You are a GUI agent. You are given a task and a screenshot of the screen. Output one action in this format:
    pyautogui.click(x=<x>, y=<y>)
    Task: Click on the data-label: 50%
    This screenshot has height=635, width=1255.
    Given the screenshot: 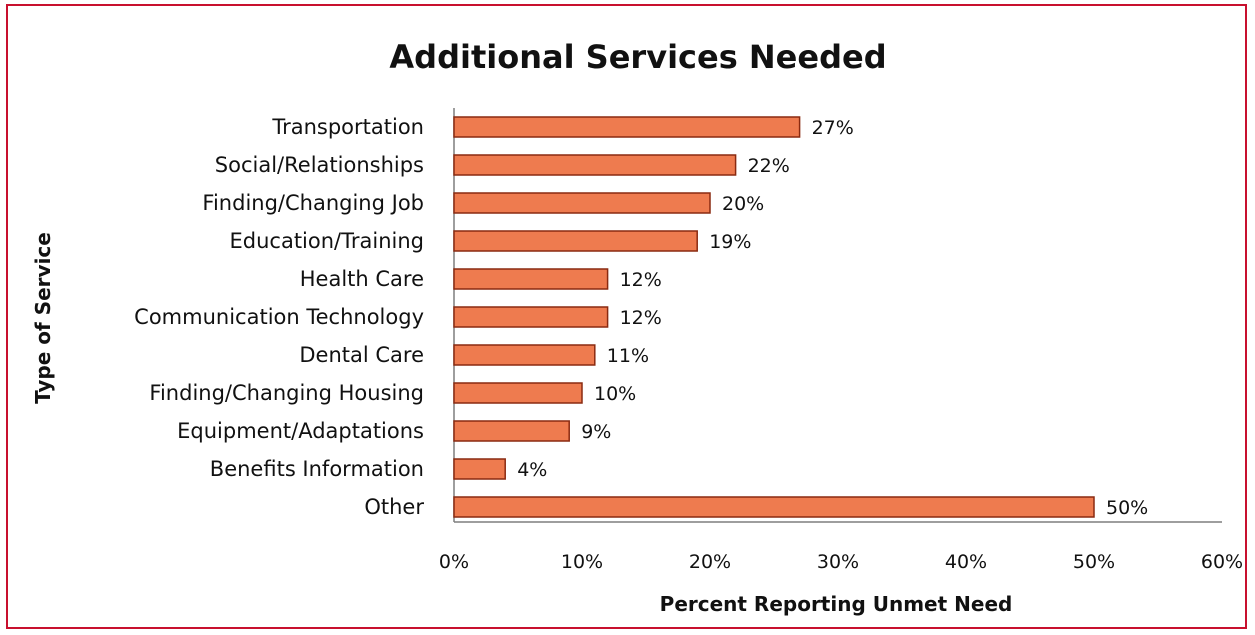 What is the action you would take?
    pyautogui.click(x=1127, y=508)
    